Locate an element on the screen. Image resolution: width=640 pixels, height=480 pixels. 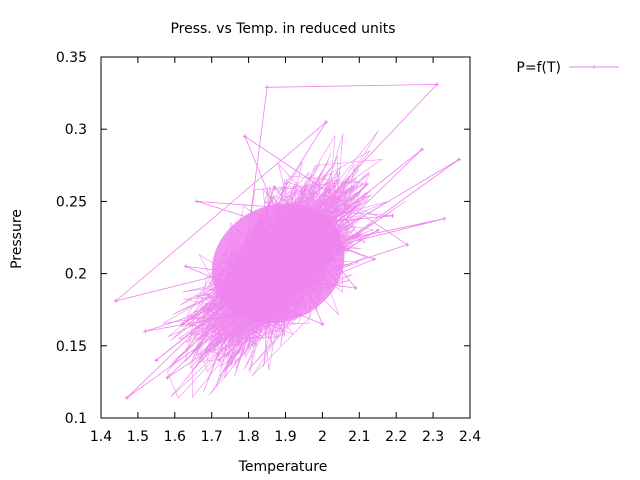
y-tick-label: 0.15 is located at coordinates (71, 347).